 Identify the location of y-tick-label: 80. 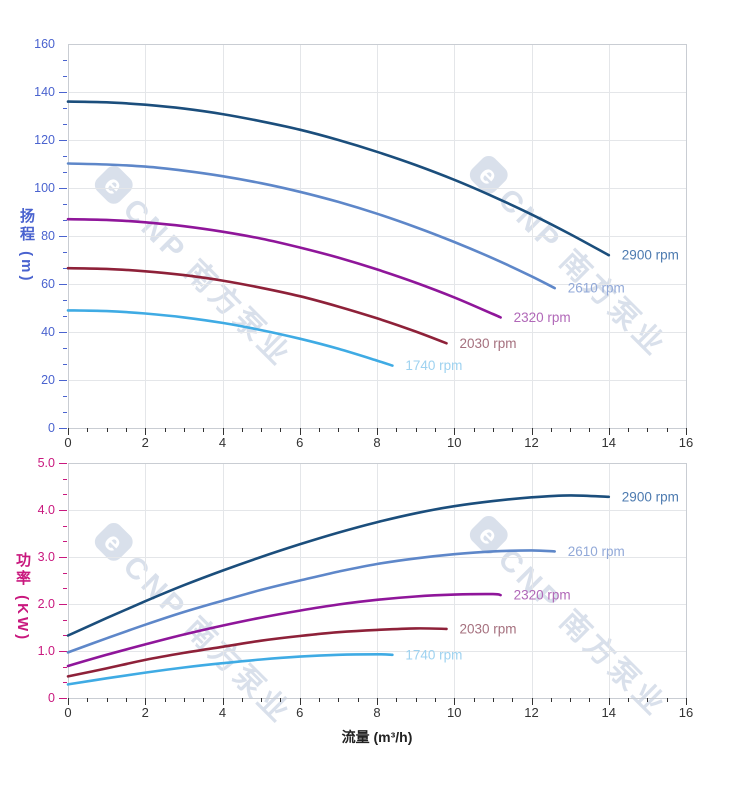
(48, 236).